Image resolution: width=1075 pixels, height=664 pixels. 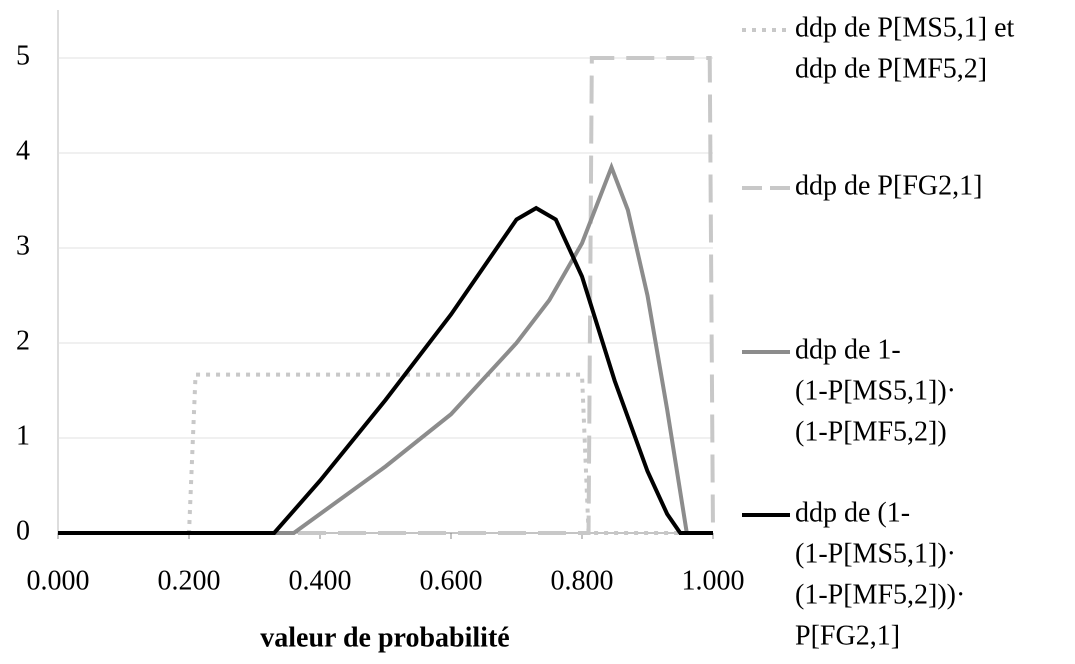 I want to click on x-tick-label: 0.200, so click(x=189, y=580).